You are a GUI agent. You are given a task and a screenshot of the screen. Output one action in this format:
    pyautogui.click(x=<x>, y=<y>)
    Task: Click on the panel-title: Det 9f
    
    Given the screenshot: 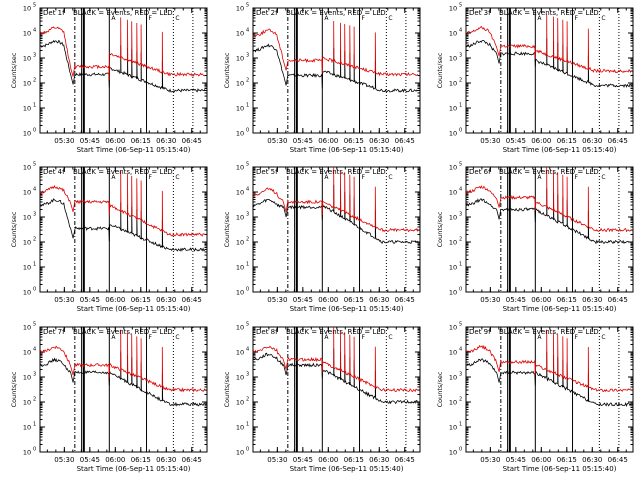 What is the action you would take?
    pyautogui.click(x=480, y=332)
    